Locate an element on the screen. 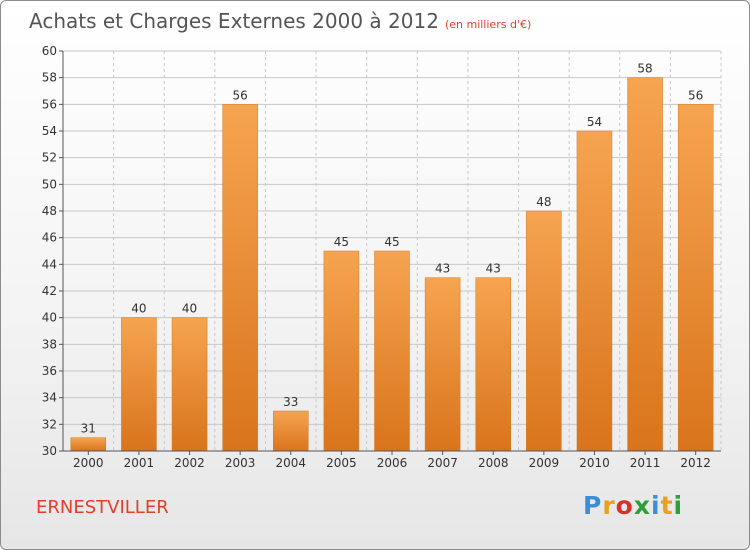 The width and height of the screenshot is (750, 550). y-tick-label: 50 is located at coordinates (49, 184).